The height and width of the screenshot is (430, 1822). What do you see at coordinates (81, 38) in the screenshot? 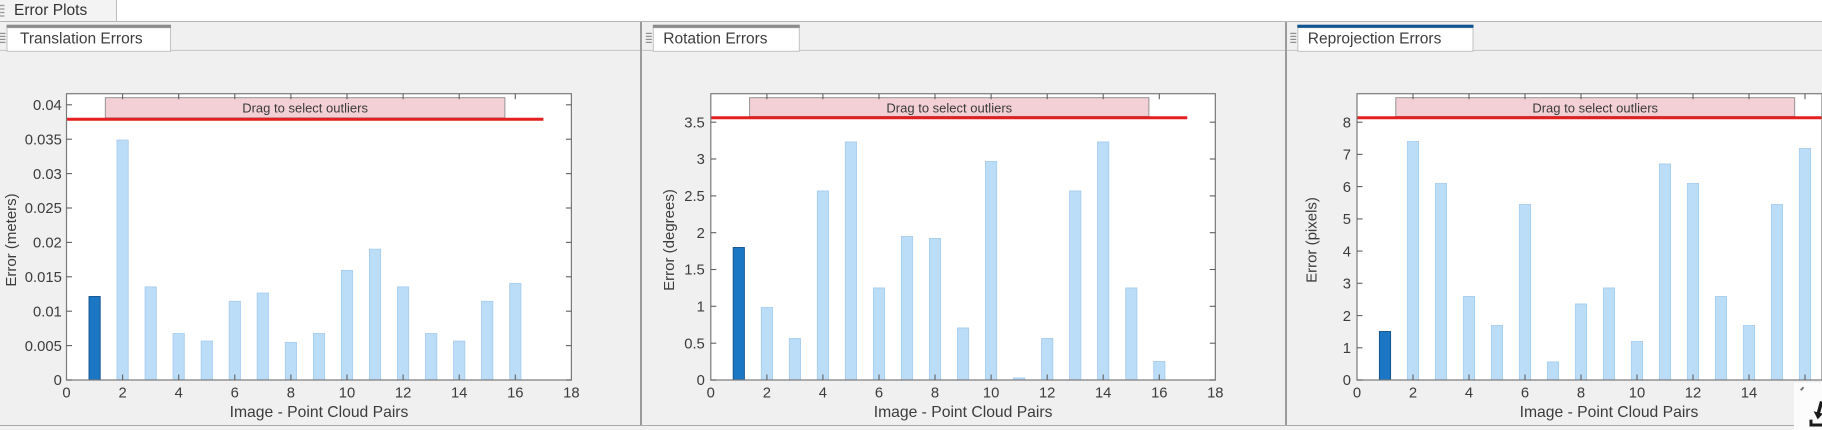
I see `svg-text: Translation Errors` at bounding box center [81, 38].